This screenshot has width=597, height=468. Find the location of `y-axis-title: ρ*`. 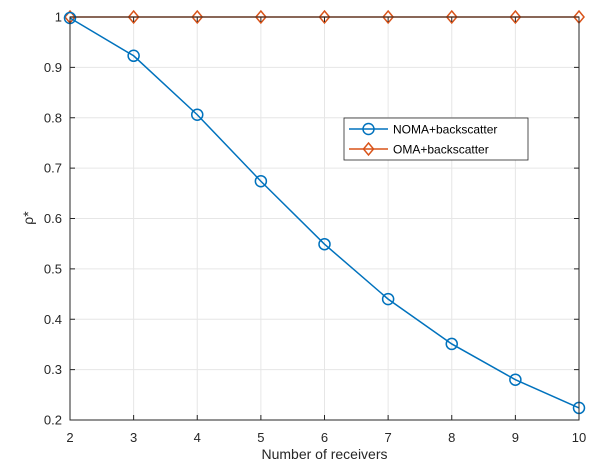

y-axis-title: ρ* is located at coordinates (28, 218).